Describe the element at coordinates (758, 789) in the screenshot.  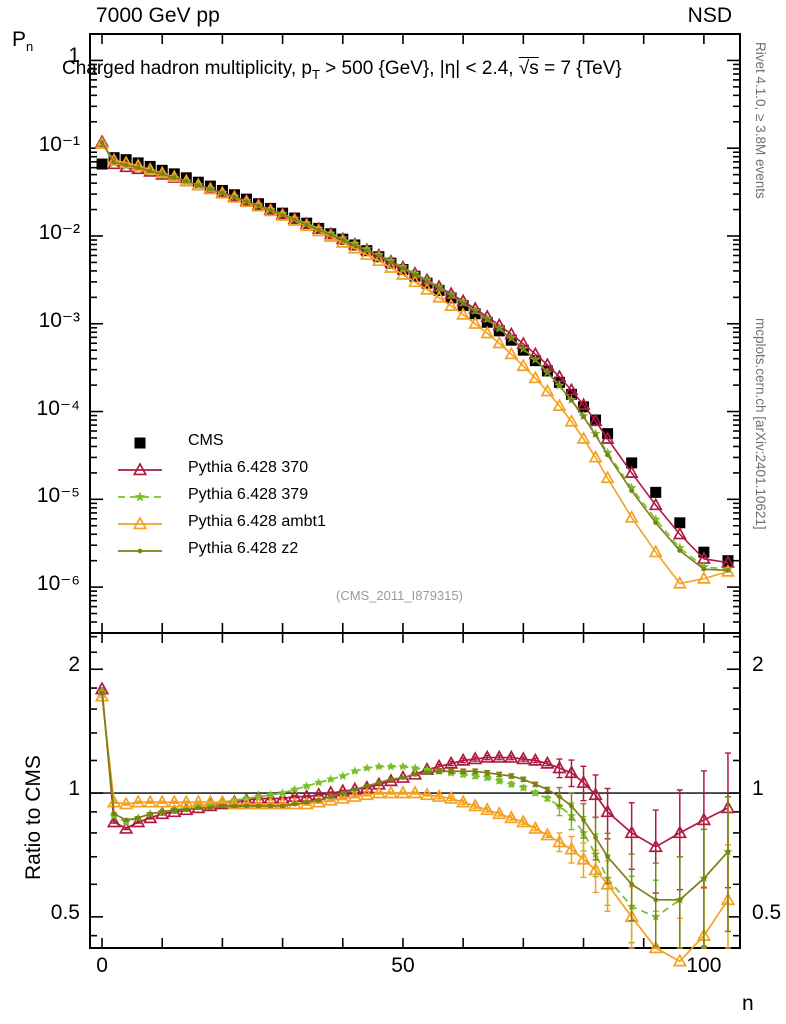
I see `ratio-y-tick-right-1: 1` at that location.